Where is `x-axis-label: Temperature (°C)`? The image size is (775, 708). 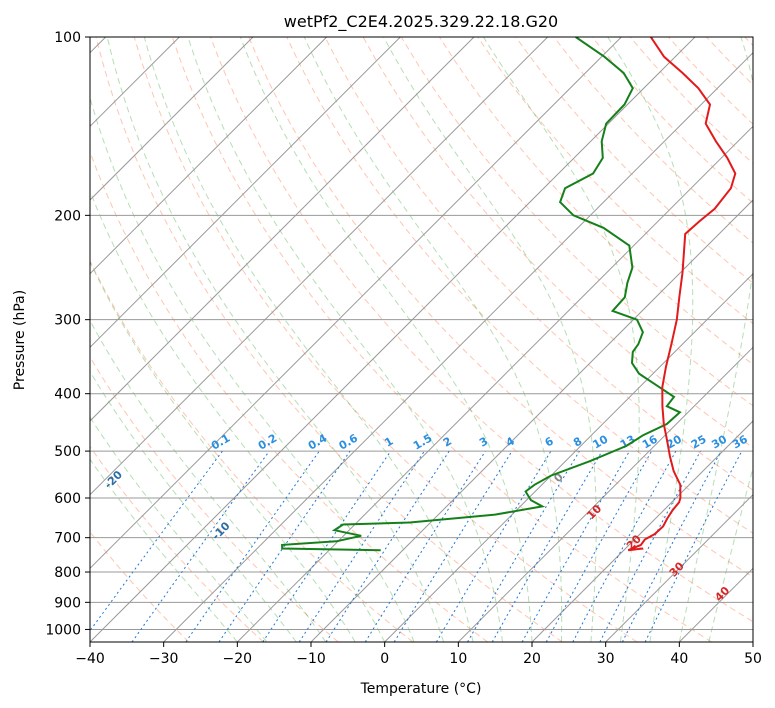
x-axis-label: Temperature (°C) is located at coordinates (421, 689).